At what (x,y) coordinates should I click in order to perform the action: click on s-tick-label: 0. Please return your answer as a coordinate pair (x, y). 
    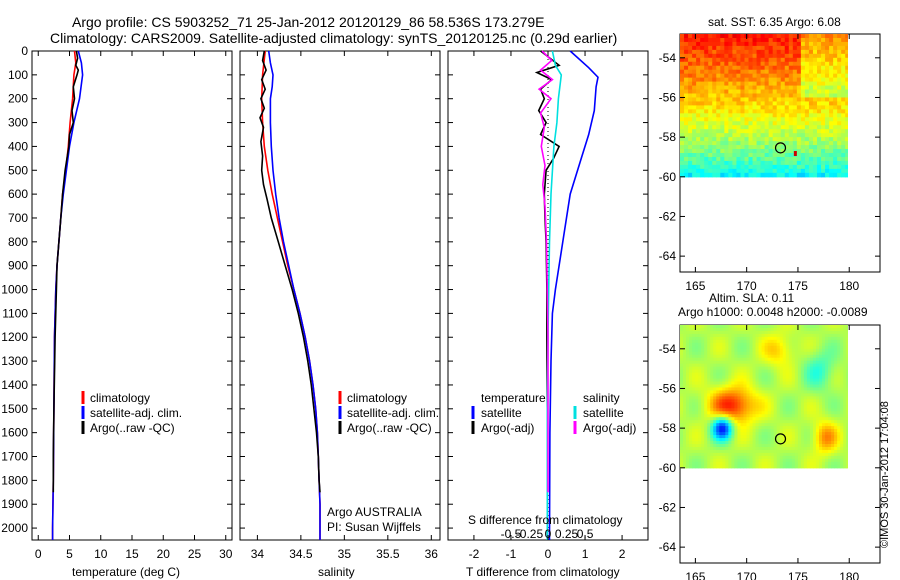
    Looking at the image, I should click on (548, 534).